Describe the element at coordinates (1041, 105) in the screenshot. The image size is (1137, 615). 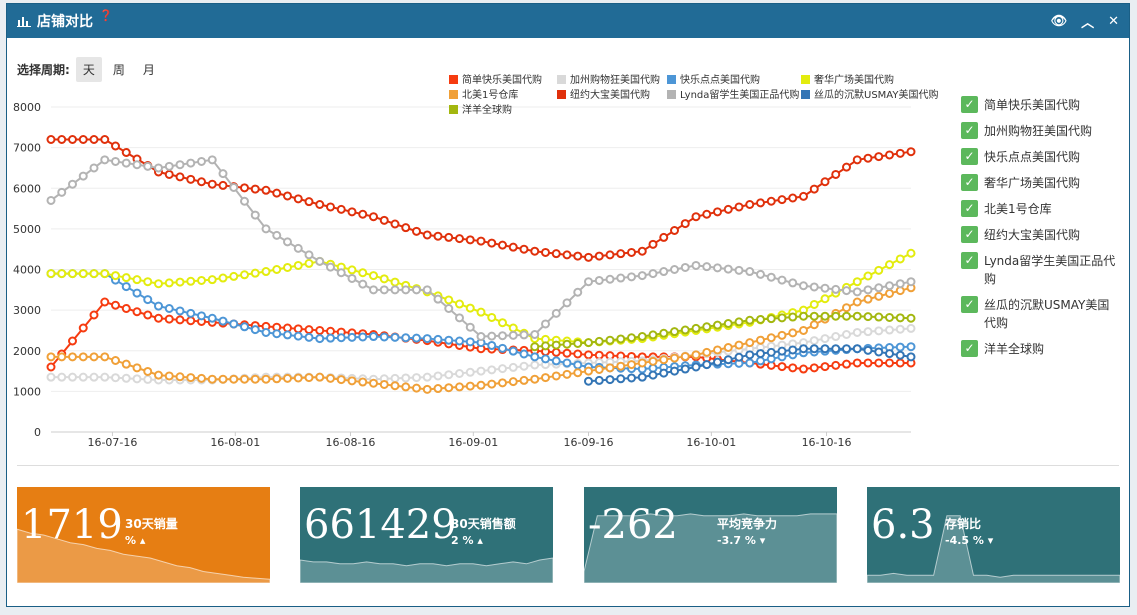
I see `series-toggle-item: ✓ 简单快乐美国代购` at that location.